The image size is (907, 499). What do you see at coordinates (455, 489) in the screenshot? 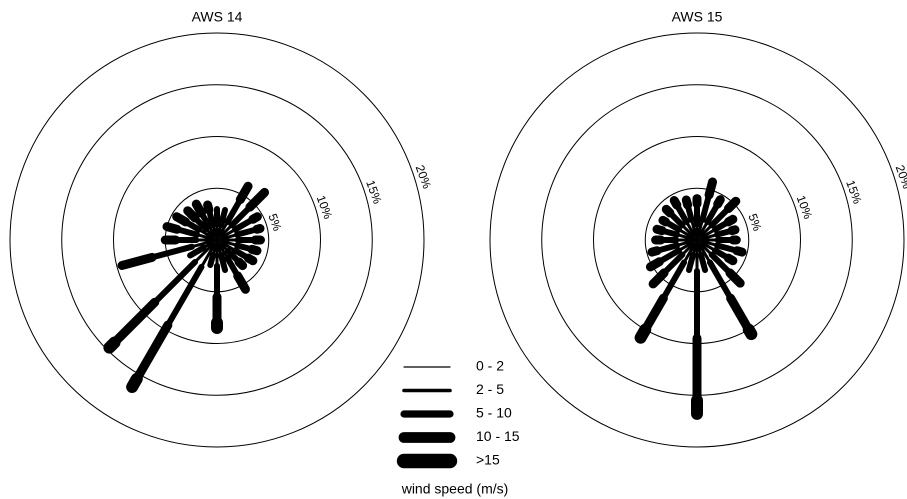
I see `legend-title: wind speed (m/s)` at bounding box center [455, 489].